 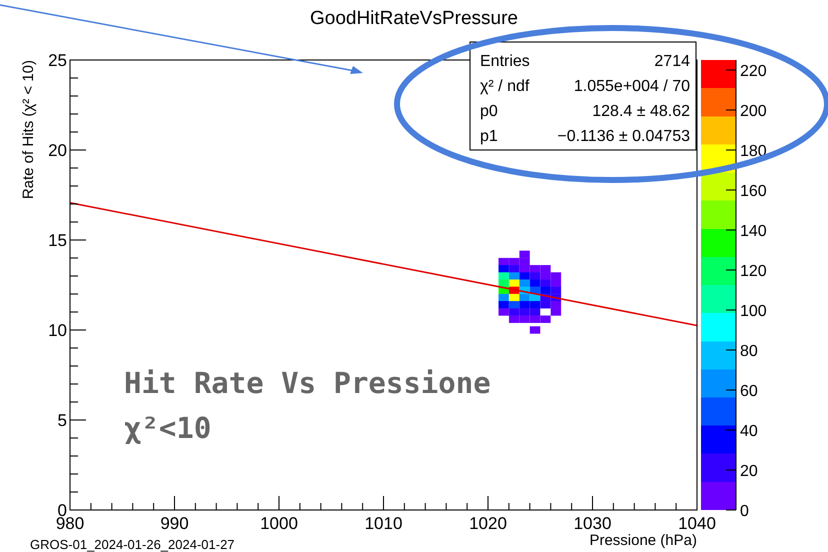 I want to click on y-tick-label: 20, so click(x=57, y=150).